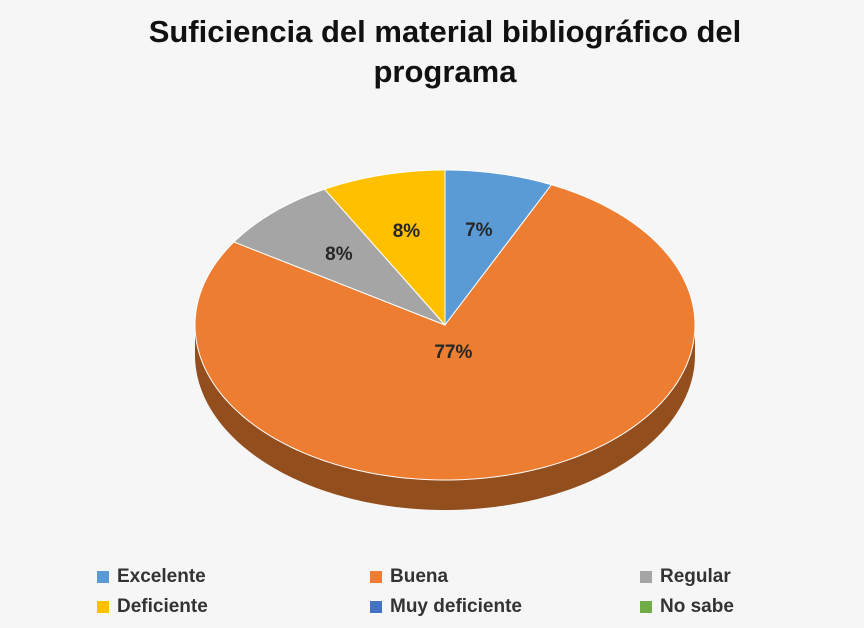  I want to click on data-label: 77%, so click(453, 352).